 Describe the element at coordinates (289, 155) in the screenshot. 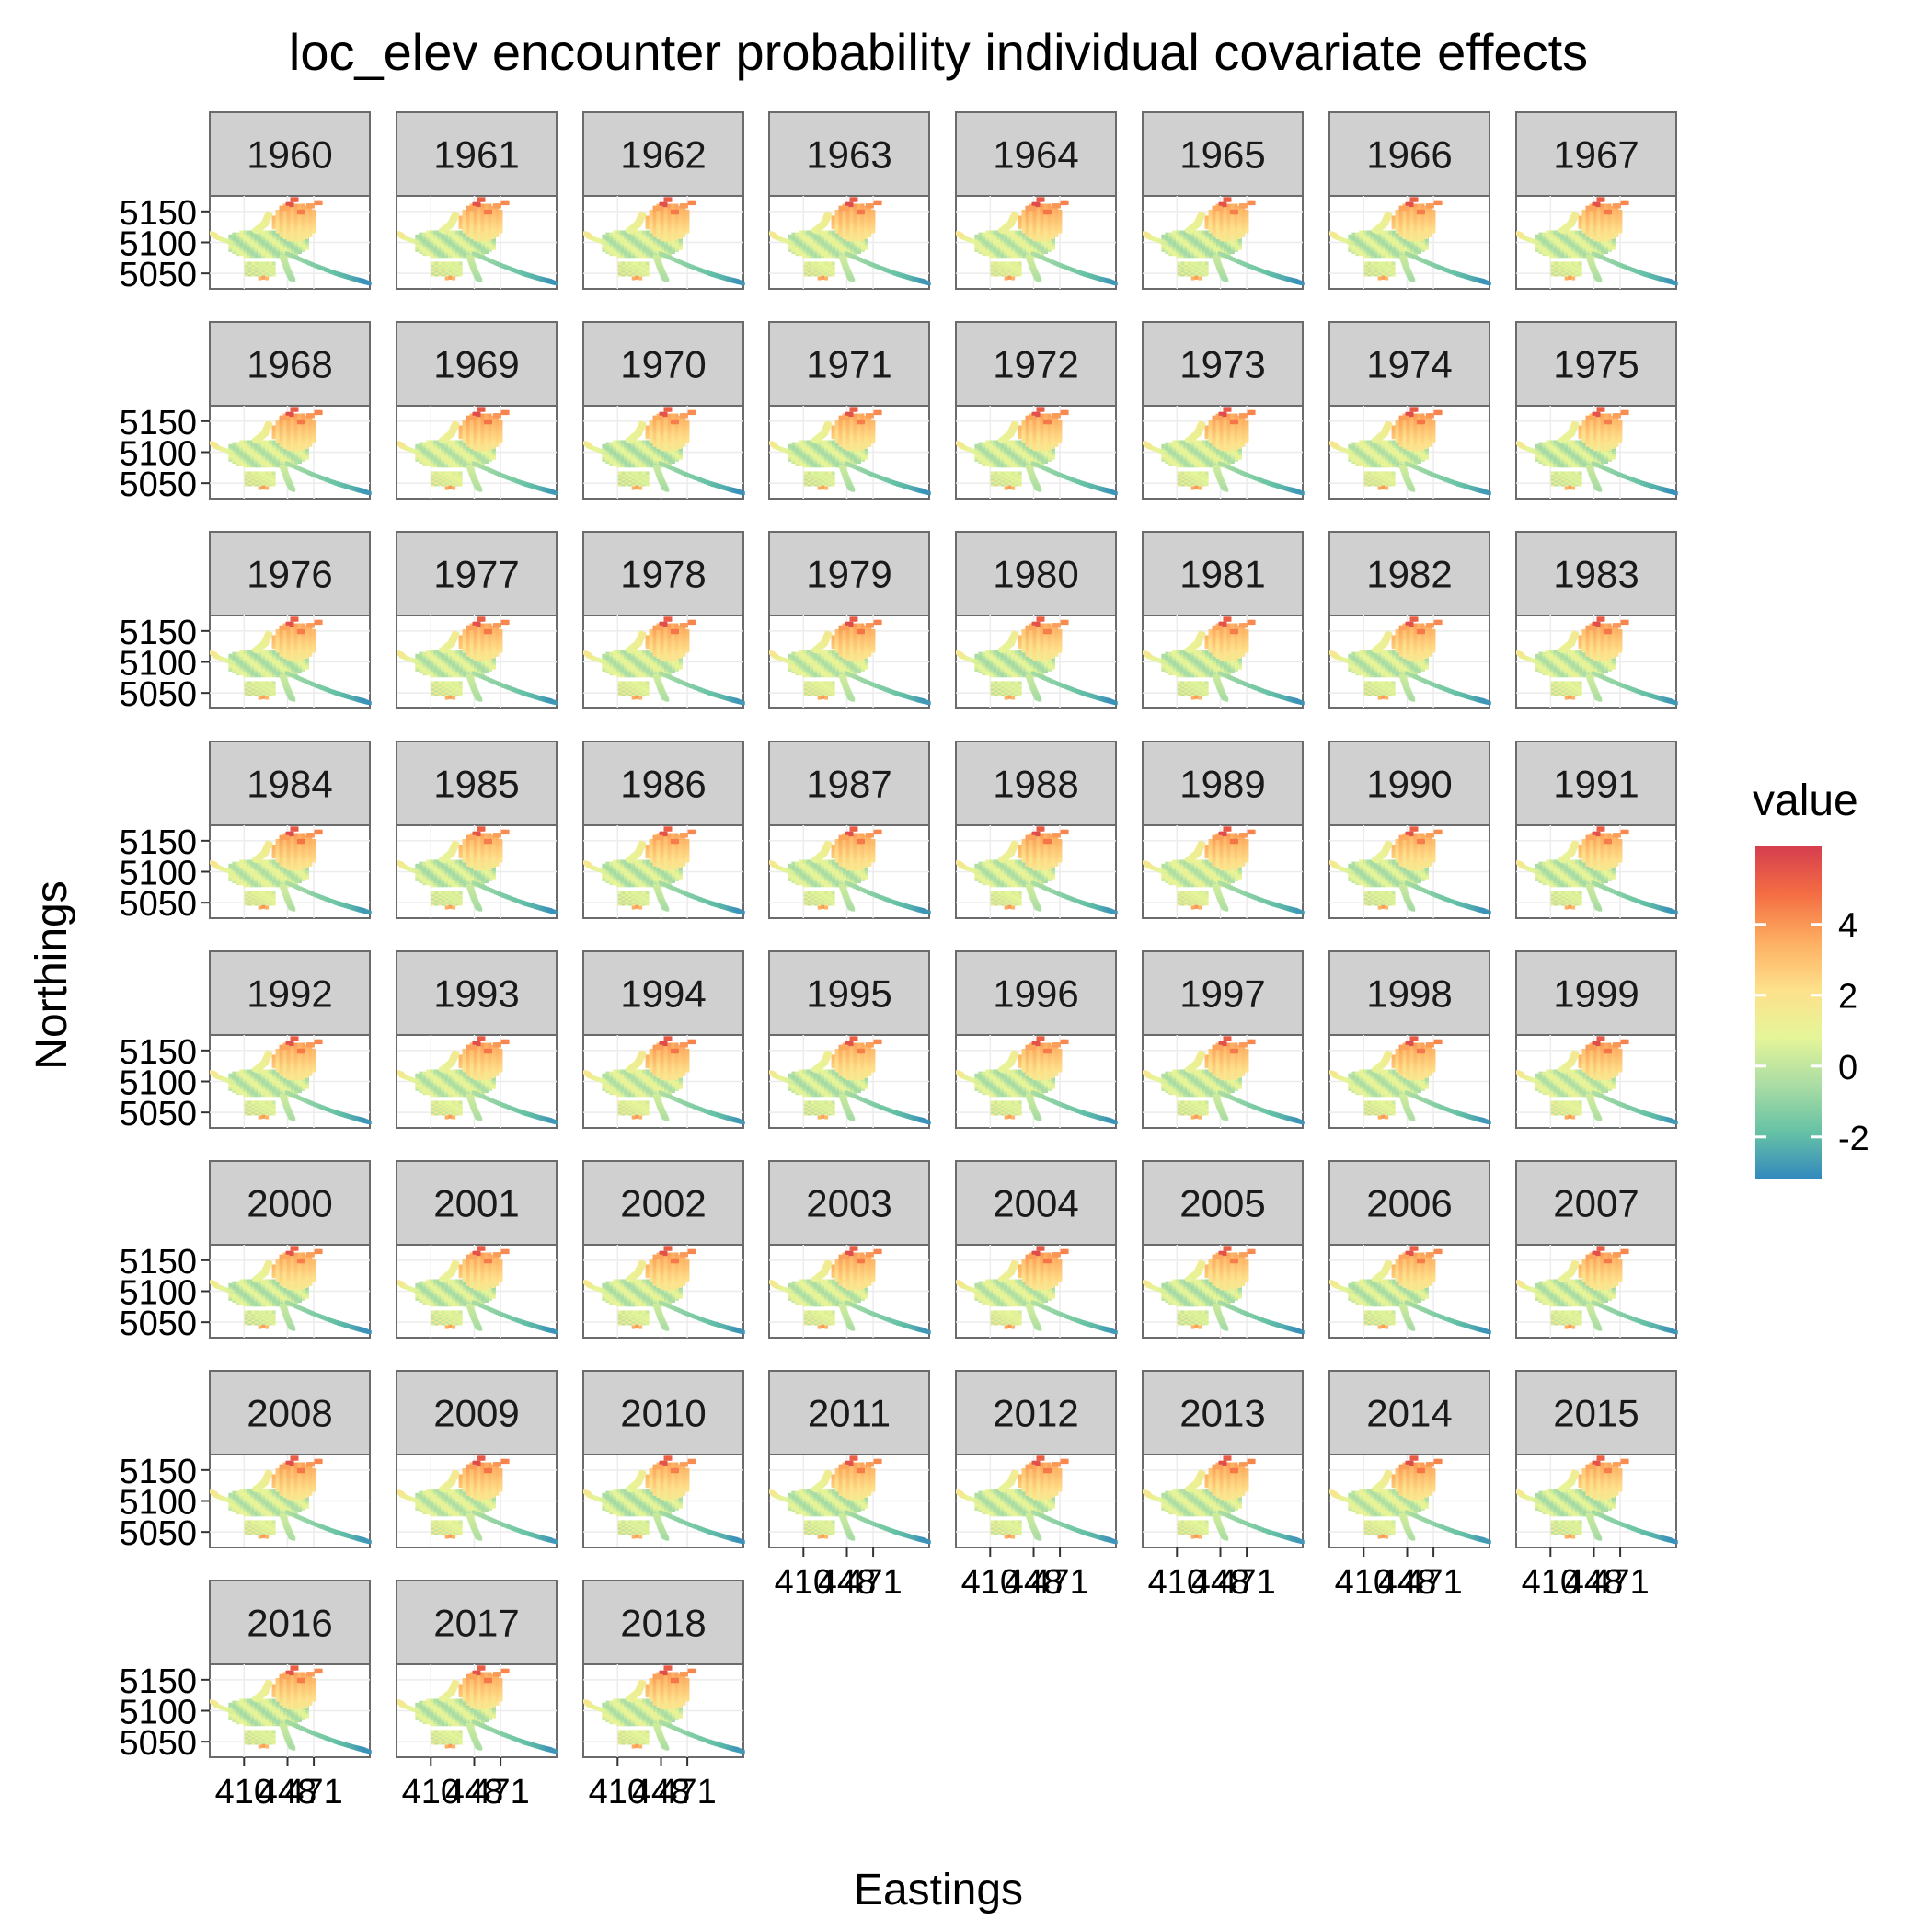

I see `facet-label: 1960` at that location.